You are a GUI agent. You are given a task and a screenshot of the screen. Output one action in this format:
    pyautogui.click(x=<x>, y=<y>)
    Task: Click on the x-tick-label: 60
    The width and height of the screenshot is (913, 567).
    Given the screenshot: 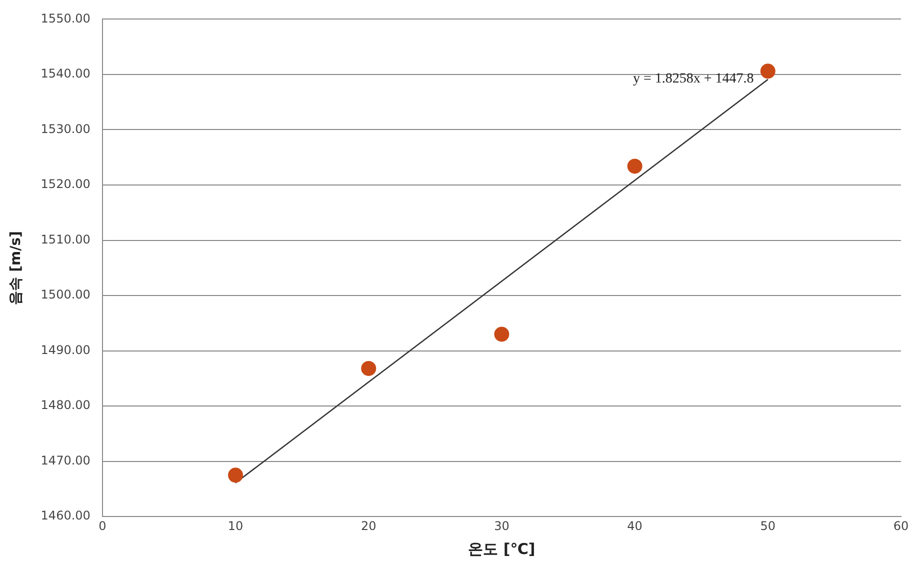 What is the action you would take?
    pyautogui.click(x=901, y=525)
    